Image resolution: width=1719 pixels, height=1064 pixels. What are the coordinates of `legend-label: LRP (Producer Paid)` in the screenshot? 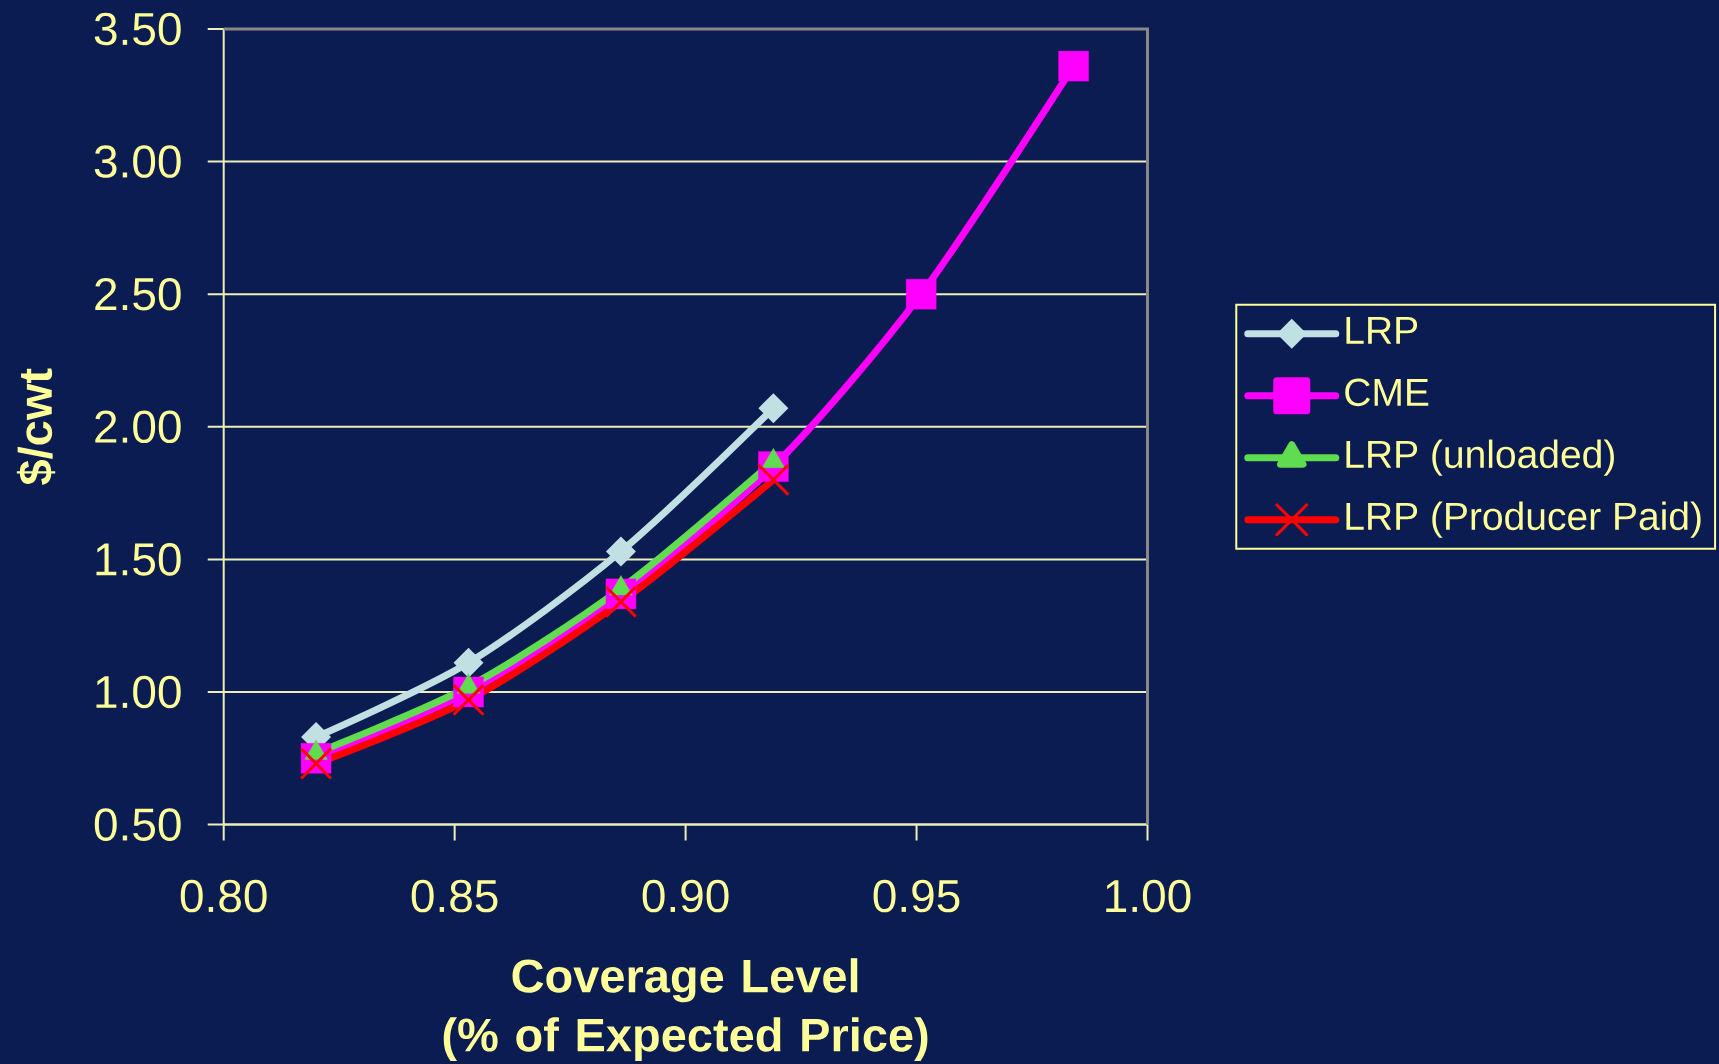 It's located at (1523, 519).